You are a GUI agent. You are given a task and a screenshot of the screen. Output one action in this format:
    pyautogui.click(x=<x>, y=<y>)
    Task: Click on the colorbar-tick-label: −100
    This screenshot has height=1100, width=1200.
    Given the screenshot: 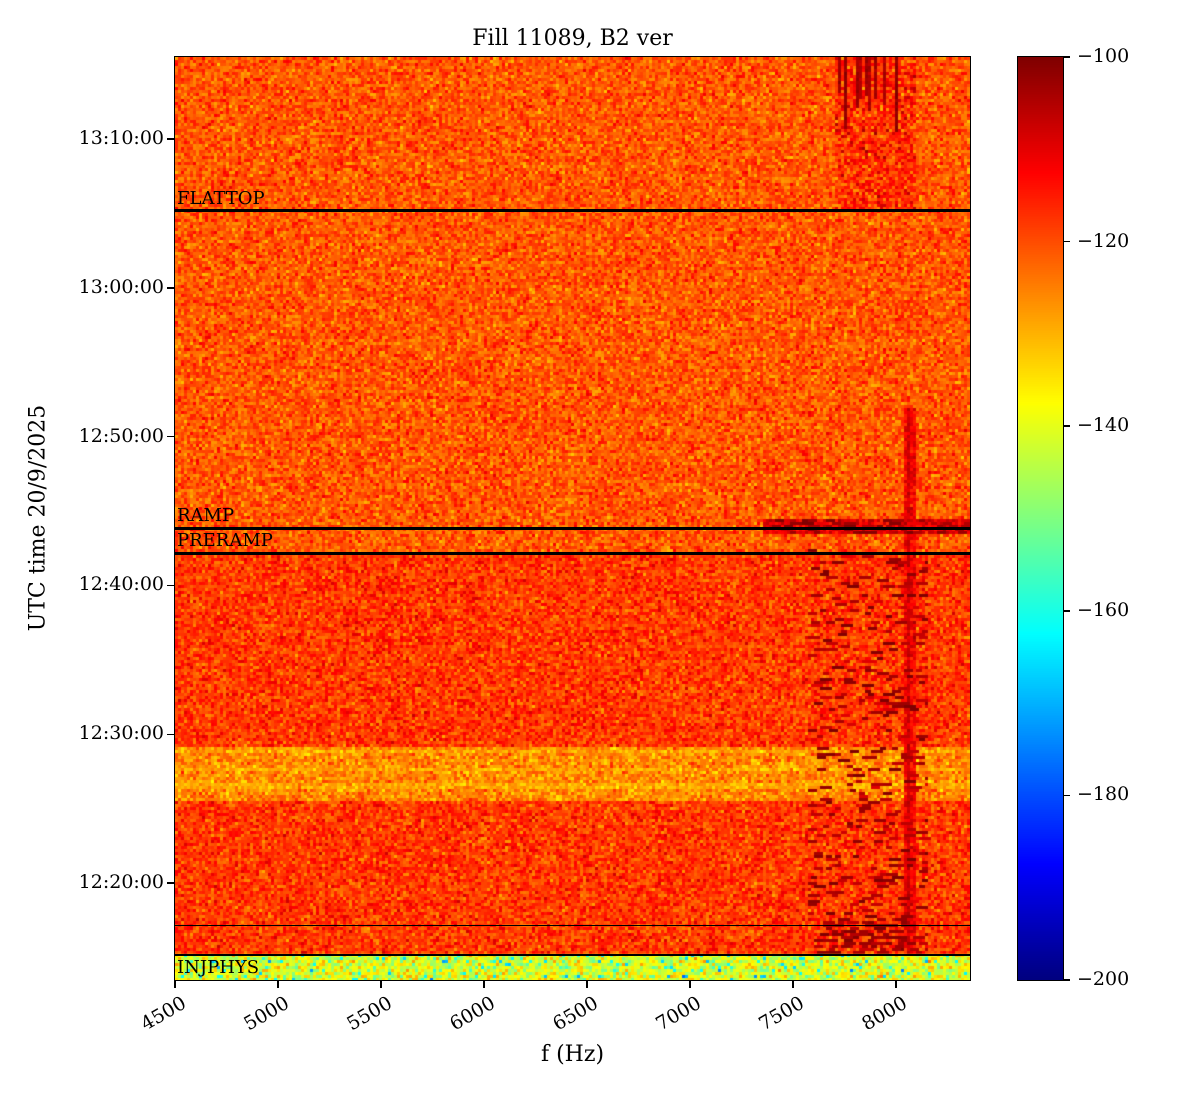 What is the action you would take?
    pyautogui.click(x=1103, y=56)
    